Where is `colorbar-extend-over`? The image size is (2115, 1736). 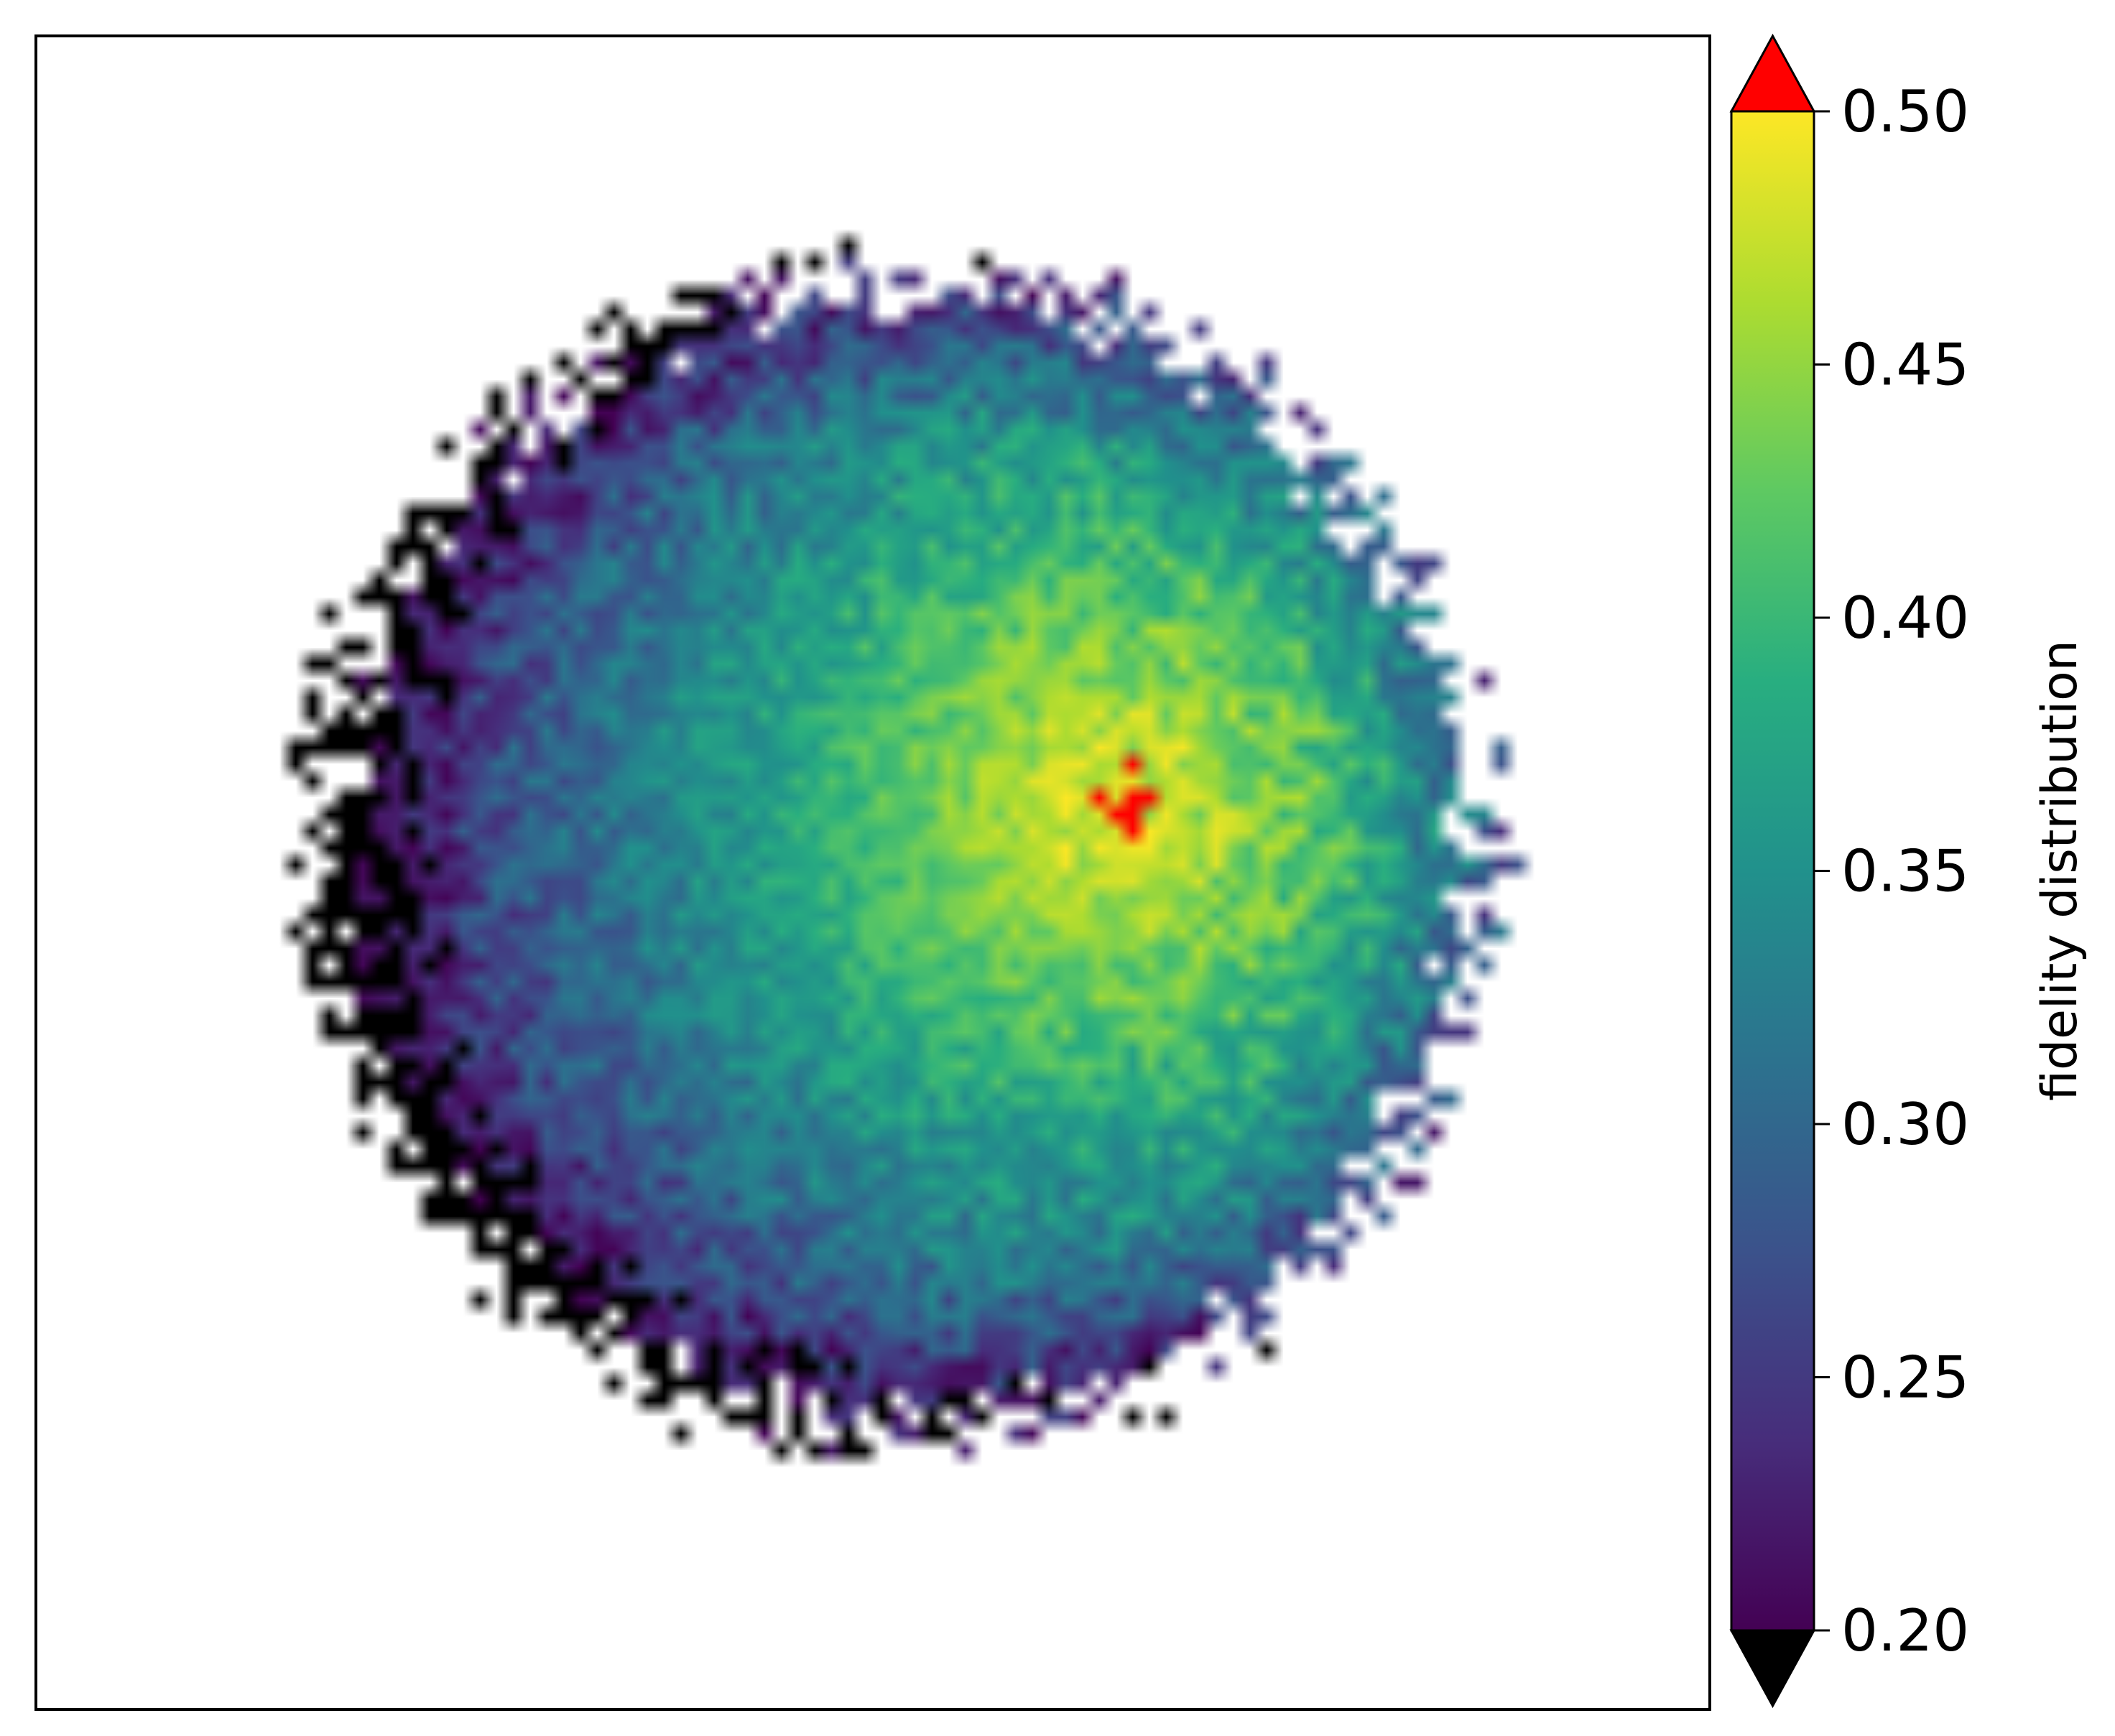 colorbar-extend-over is located at coordinates (1772, 73).